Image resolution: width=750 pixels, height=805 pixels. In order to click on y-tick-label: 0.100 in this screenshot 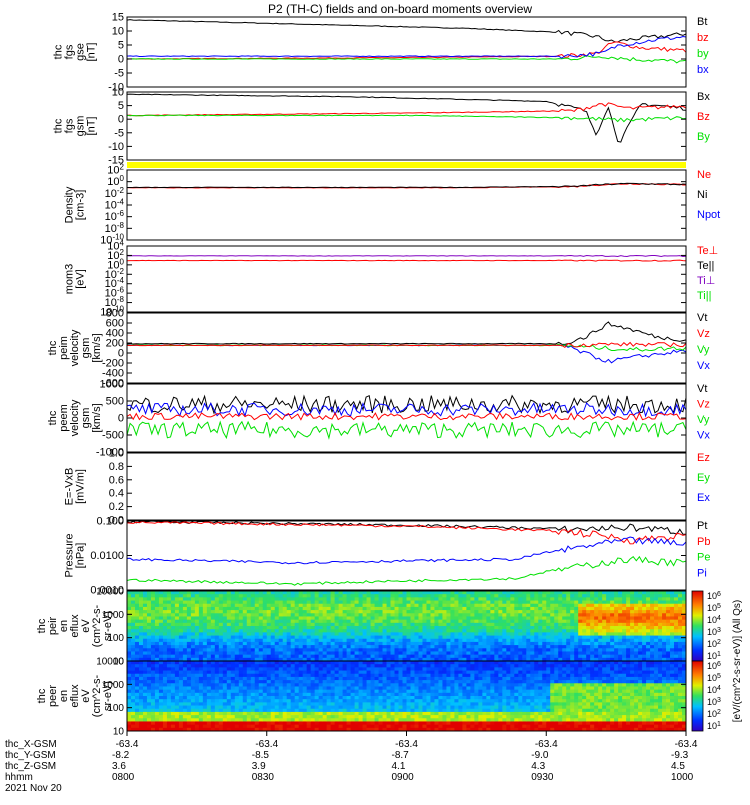, I will do `click(110, 522)`.